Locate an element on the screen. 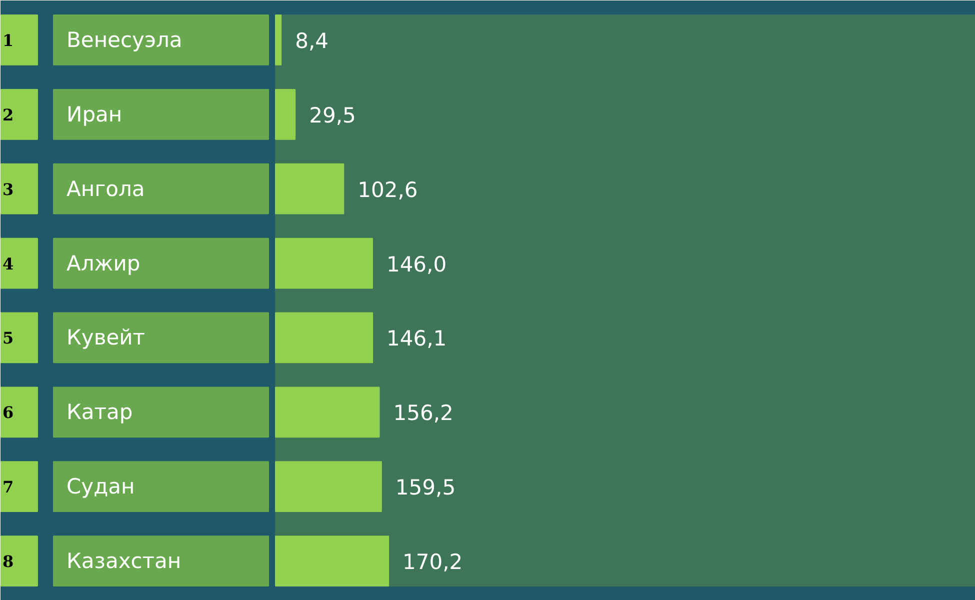  data-label: 8,4 is located at coordinates (311, 40).